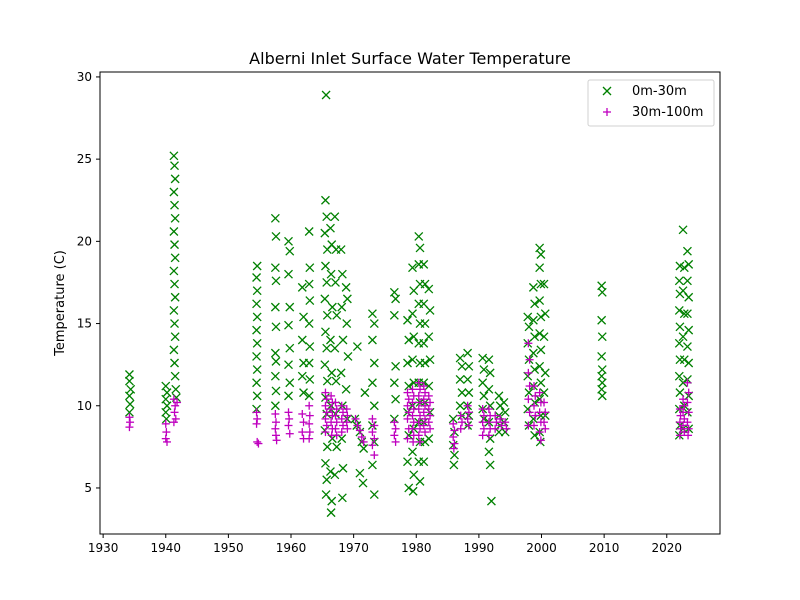 The height and width of the screenshot is (600, 800). Describe the element at coordinates (165, 548) in the screenshot. I see `x-tick-label: 1940` at that location.